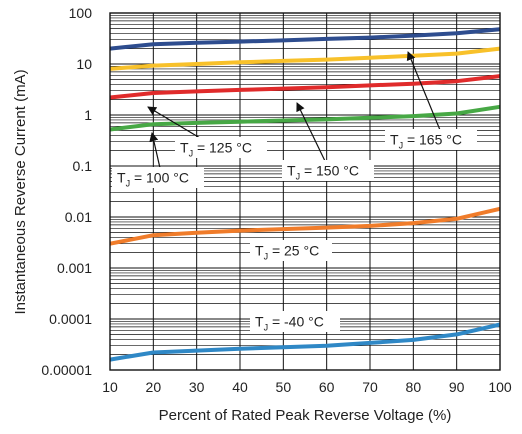  What do you see at coordinates (305, 58) in the screenshot?
I see `series-line-t150` at bounding box center [305, 58].